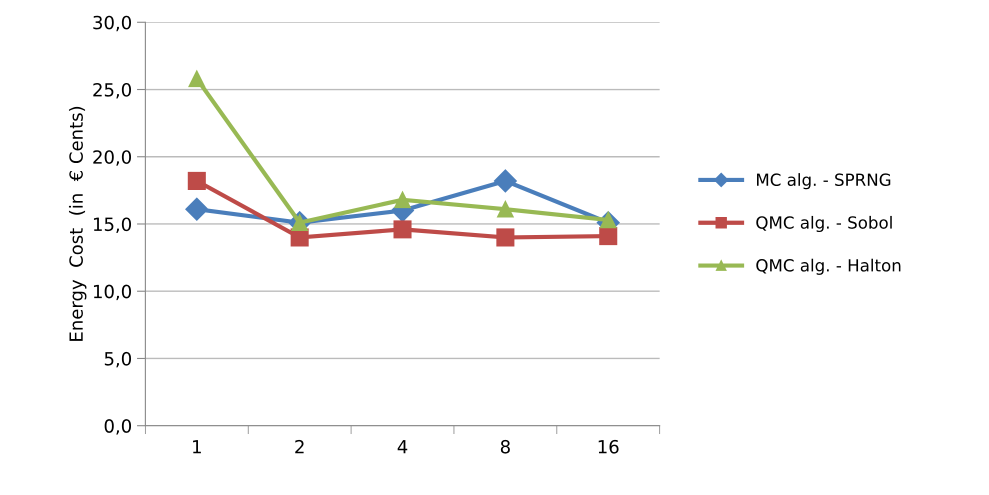 The width and height of the screenshot is (989, 495). What do you see at coordinates (505, 447) in the screenshot?
I see `x-tick-label: 8` at bounding box center [505, 447].